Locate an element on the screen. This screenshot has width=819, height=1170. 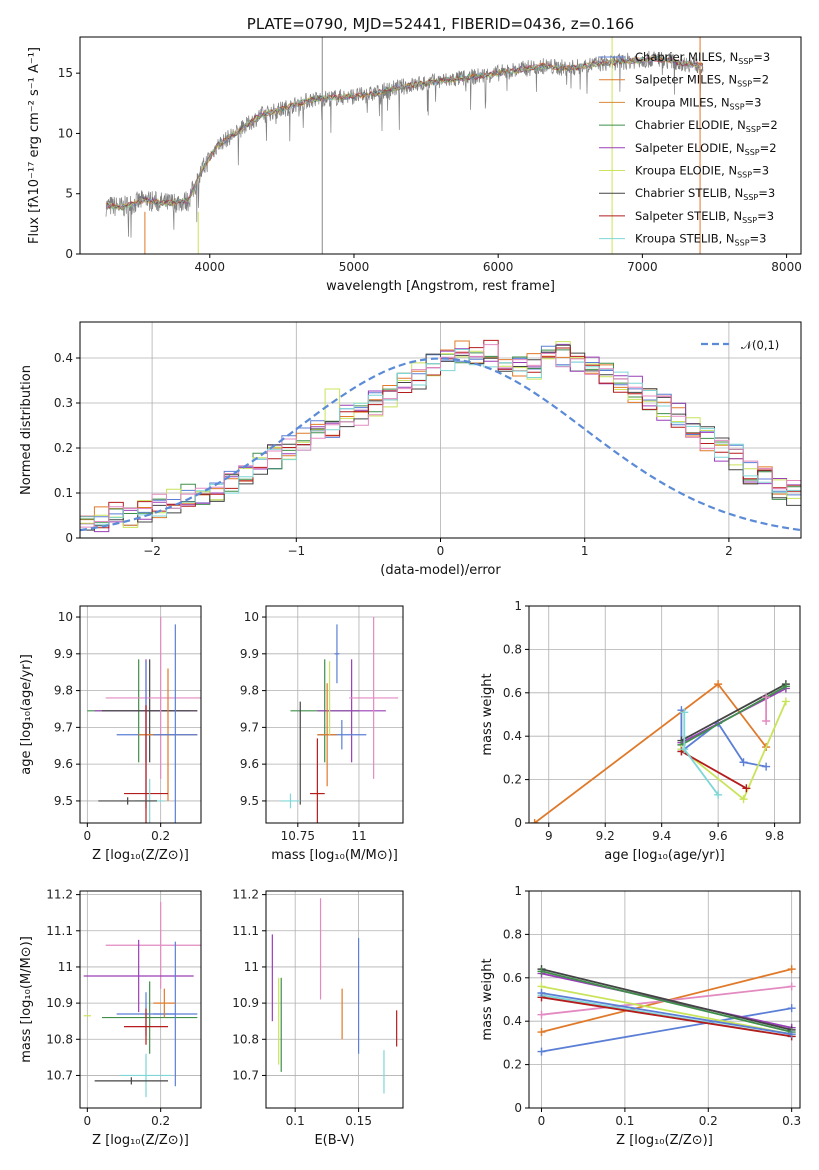
legend-entry: Chabrier ELODIE, NSSP=2 is located at coordinates (706, 126).